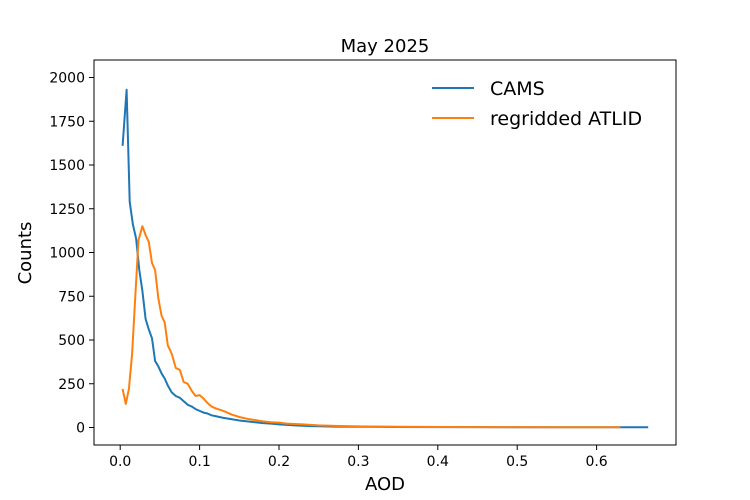 The width and height of the screenshot is (750, 500). I want to click on x-tick-label: 0.2, so click(279, 462).